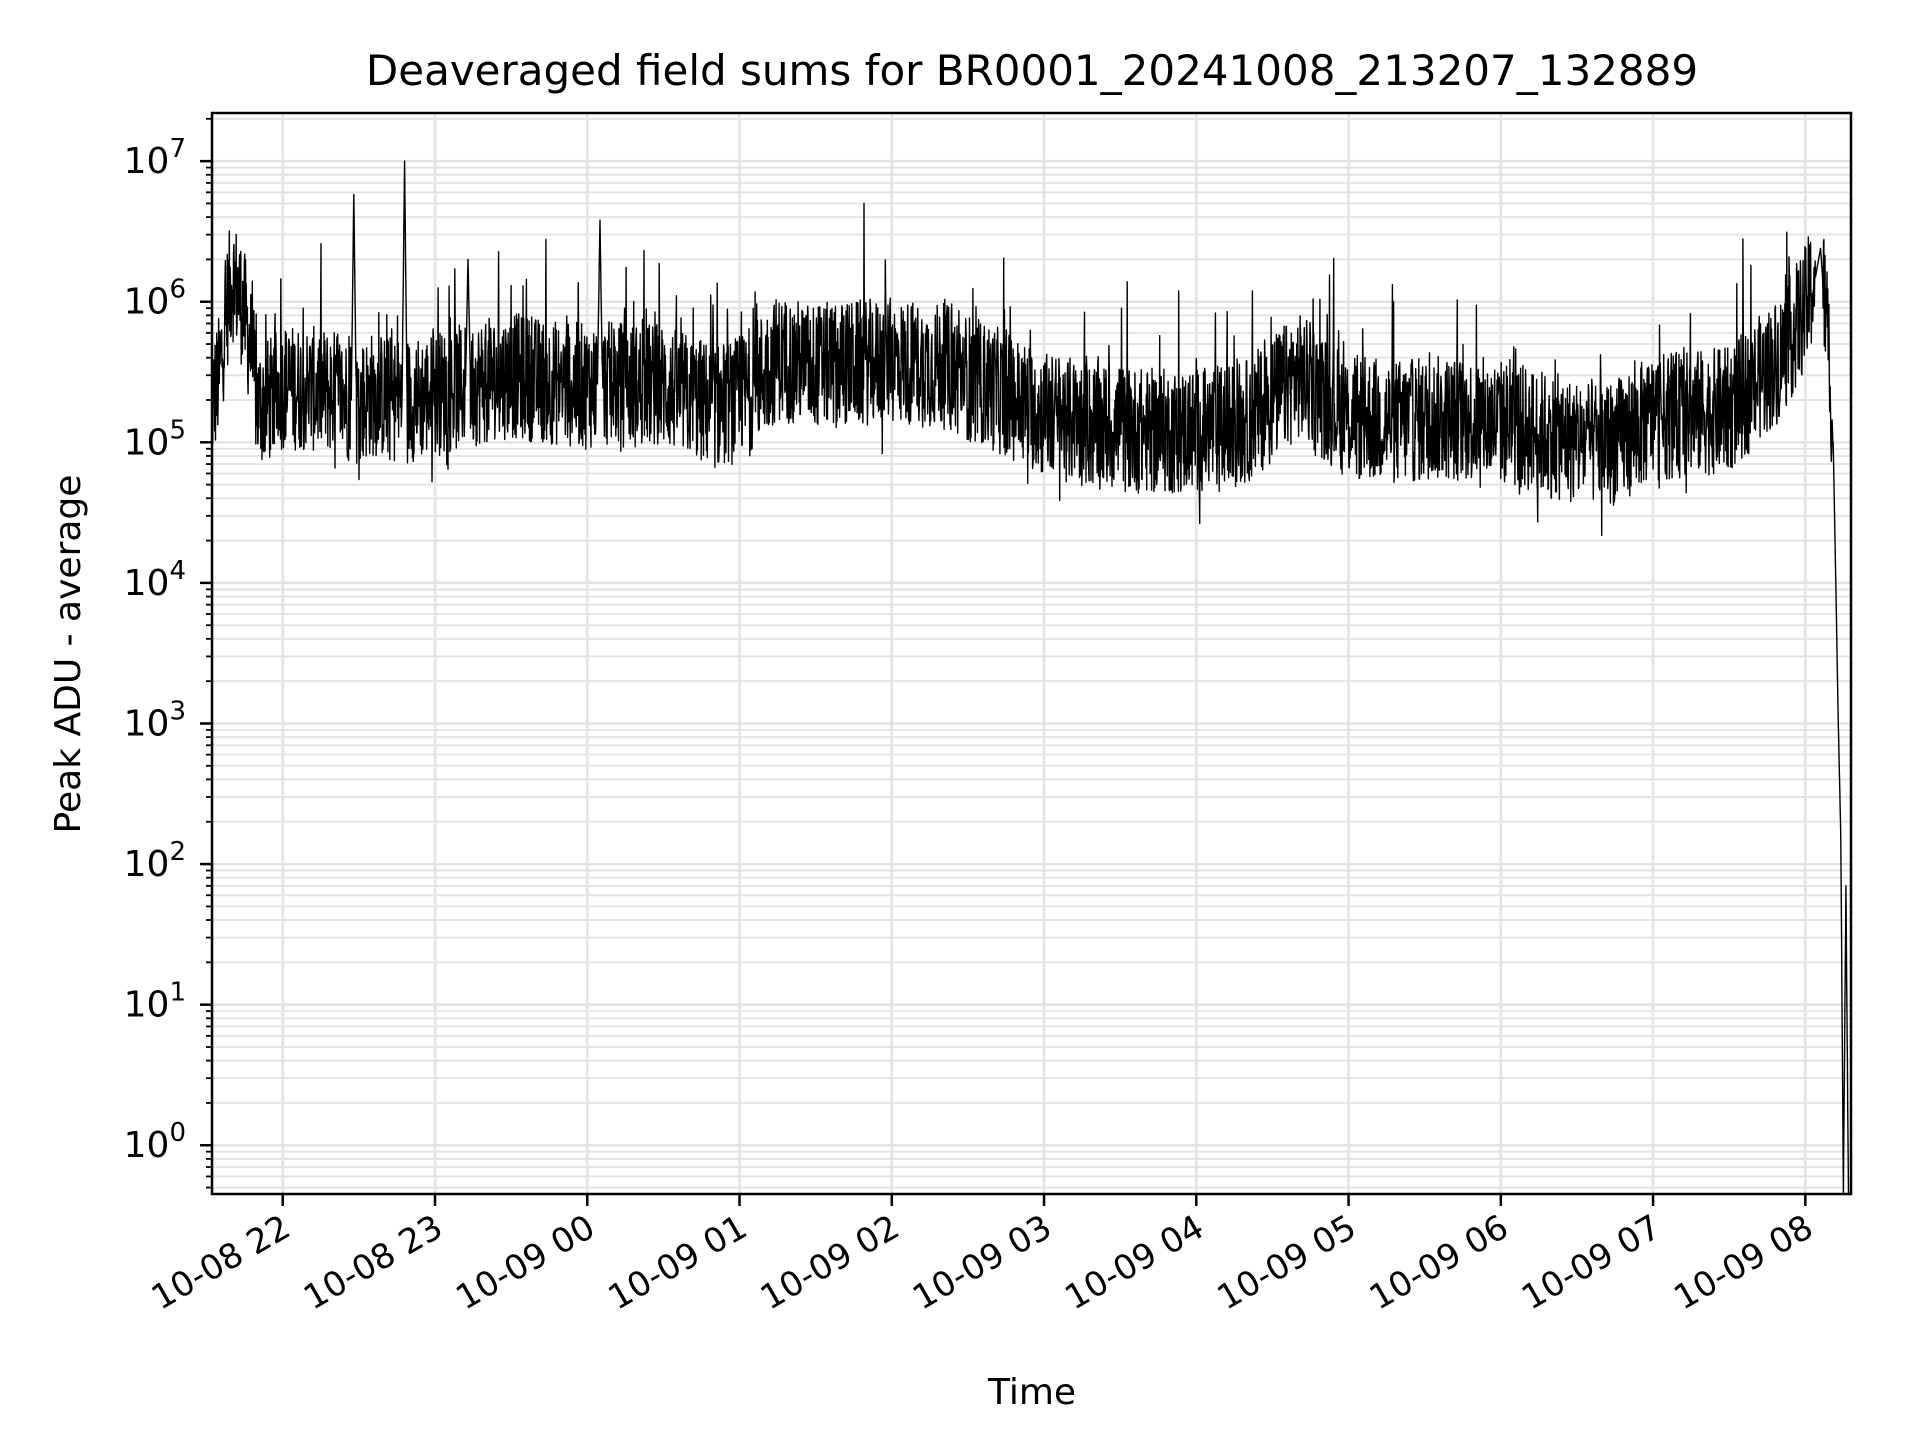 The height and width of the screenshot is (1440, 1920). I want to click on x-tick-label: 10-09 04, so click(1134, 1262).